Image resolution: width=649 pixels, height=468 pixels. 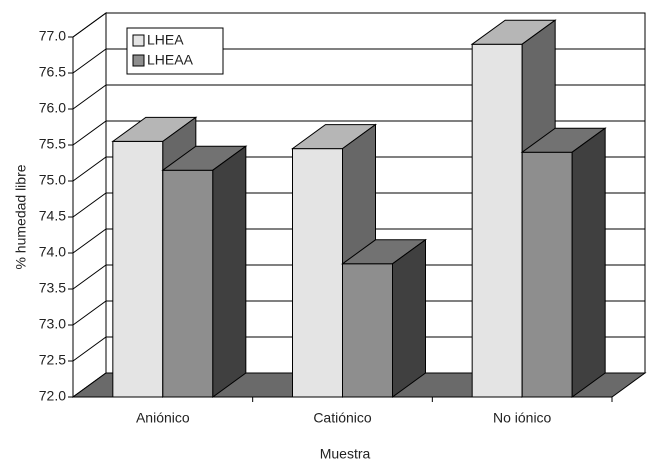 What do you see at coordinates (52, 252) in the screenshot?
I see `y-tick-label: 74.0` at bounding box center [52, 252].